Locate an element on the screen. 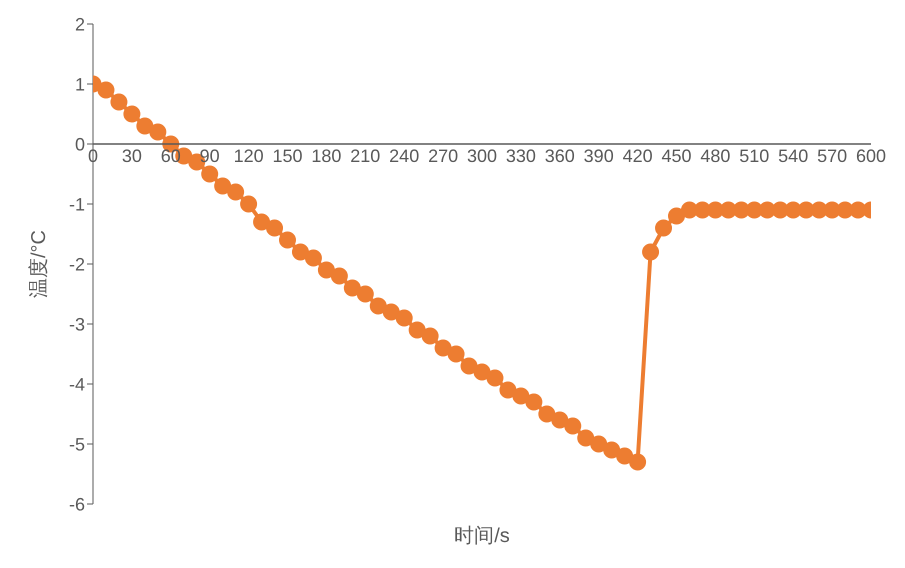  x-tick-label: 540 is located at coordinates (793, 156).